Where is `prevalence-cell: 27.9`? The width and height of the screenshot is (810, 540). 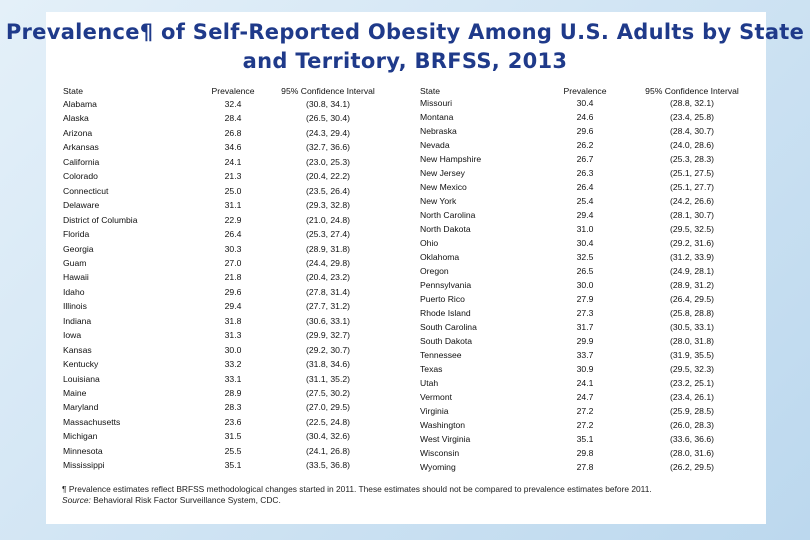
prevalence-cell: 27.9 is located at coordinates (585, 298).